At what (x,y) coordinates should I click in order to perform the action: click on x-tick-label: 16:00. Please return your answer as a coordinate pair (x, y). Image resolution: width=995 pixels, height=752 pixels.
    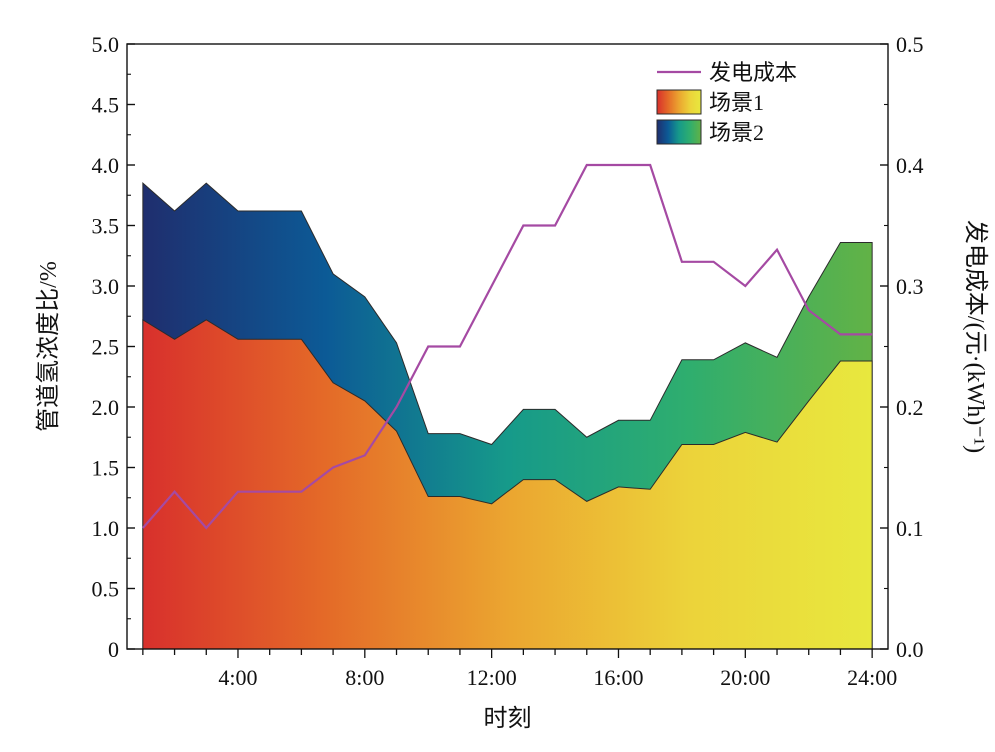
    Looking at the image, I should click on (618, 677).